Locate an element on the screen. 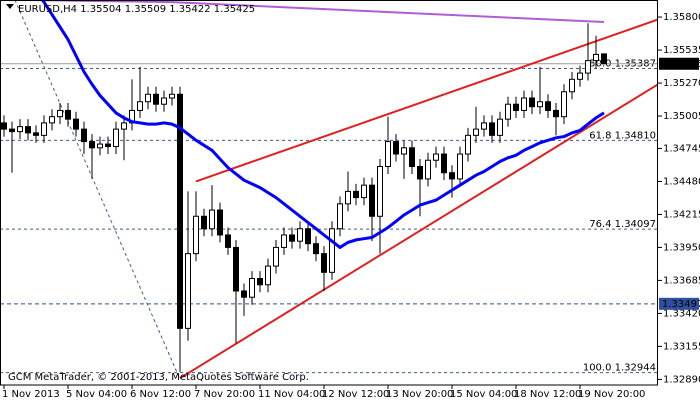  level-label: 1.33497 is located at coordinates (681, 304).